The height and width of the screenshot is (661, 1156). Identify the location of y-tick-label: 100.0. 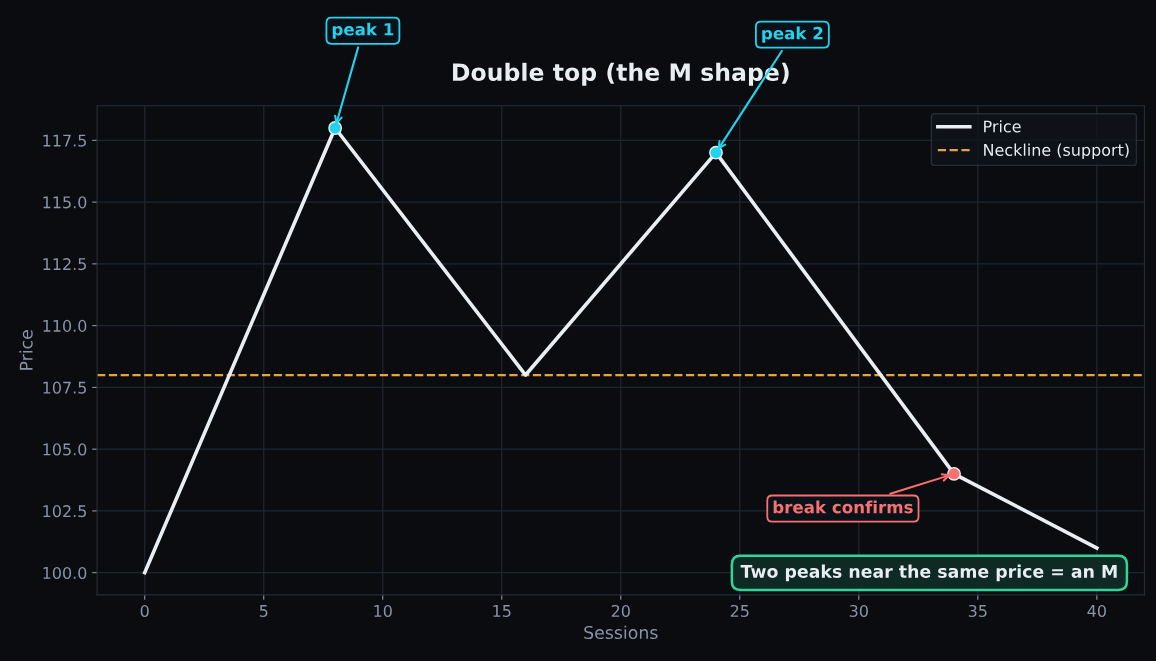
(65, 572).